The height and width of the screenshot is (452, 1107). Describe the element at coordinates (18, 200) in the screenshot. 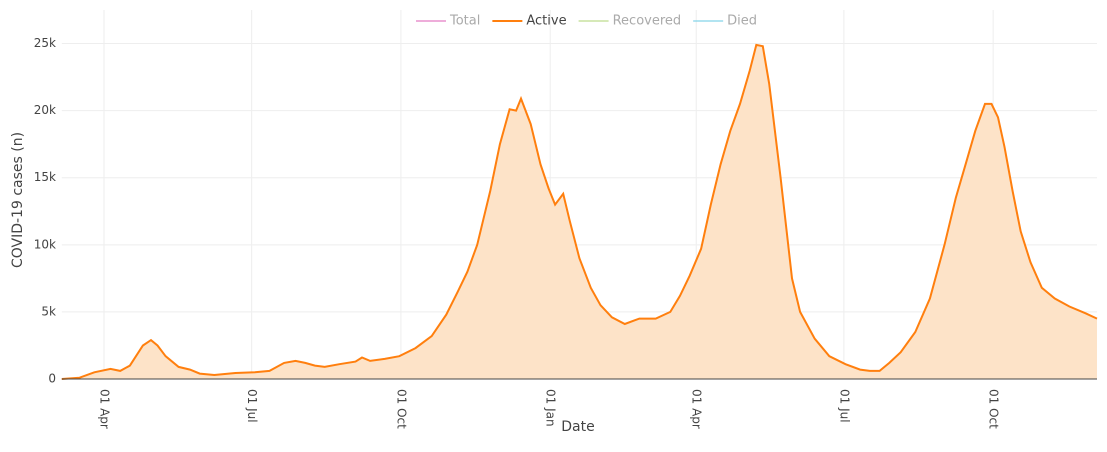

I see `y-axis-title: COVID-19 cases (n)` at that location.